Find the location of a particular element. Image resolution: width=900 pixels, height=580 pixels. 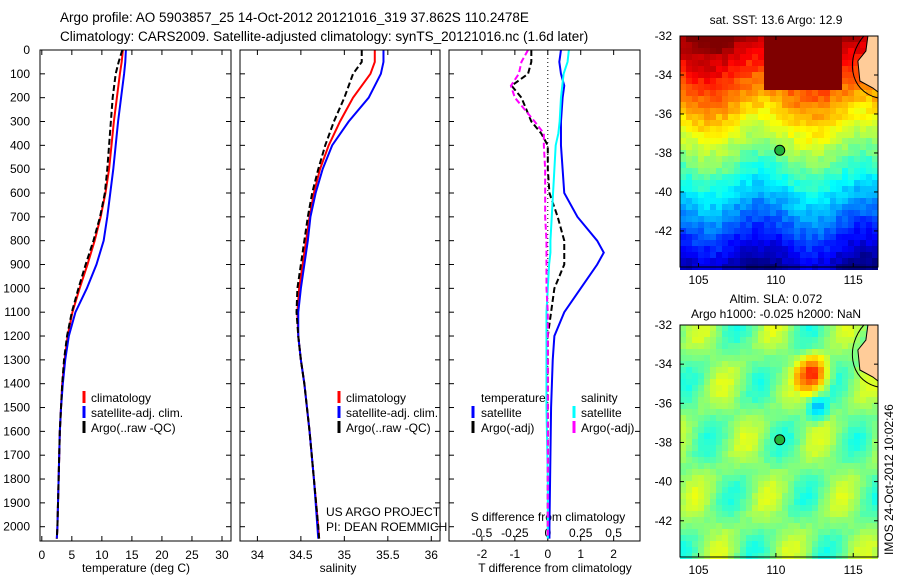

series-line is located at coordinates (91, 294).